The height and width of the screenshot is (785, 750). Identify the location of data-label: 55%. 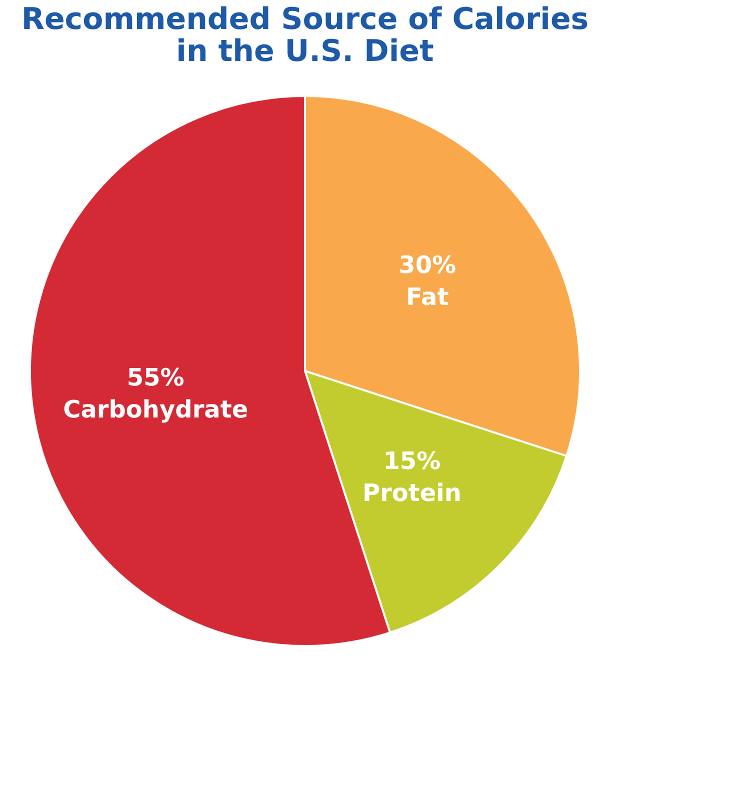
(155, 378).